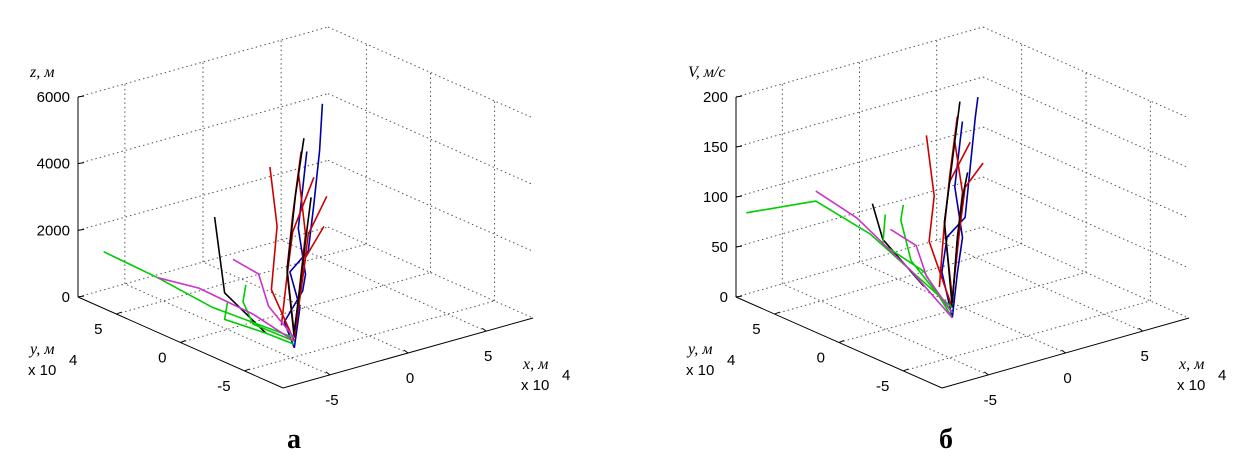 This screenshot has height=460, width=1241. Describe the element at coordinates (719, 247) in the screenshot. I see `z-tick-label: 50` at that location.